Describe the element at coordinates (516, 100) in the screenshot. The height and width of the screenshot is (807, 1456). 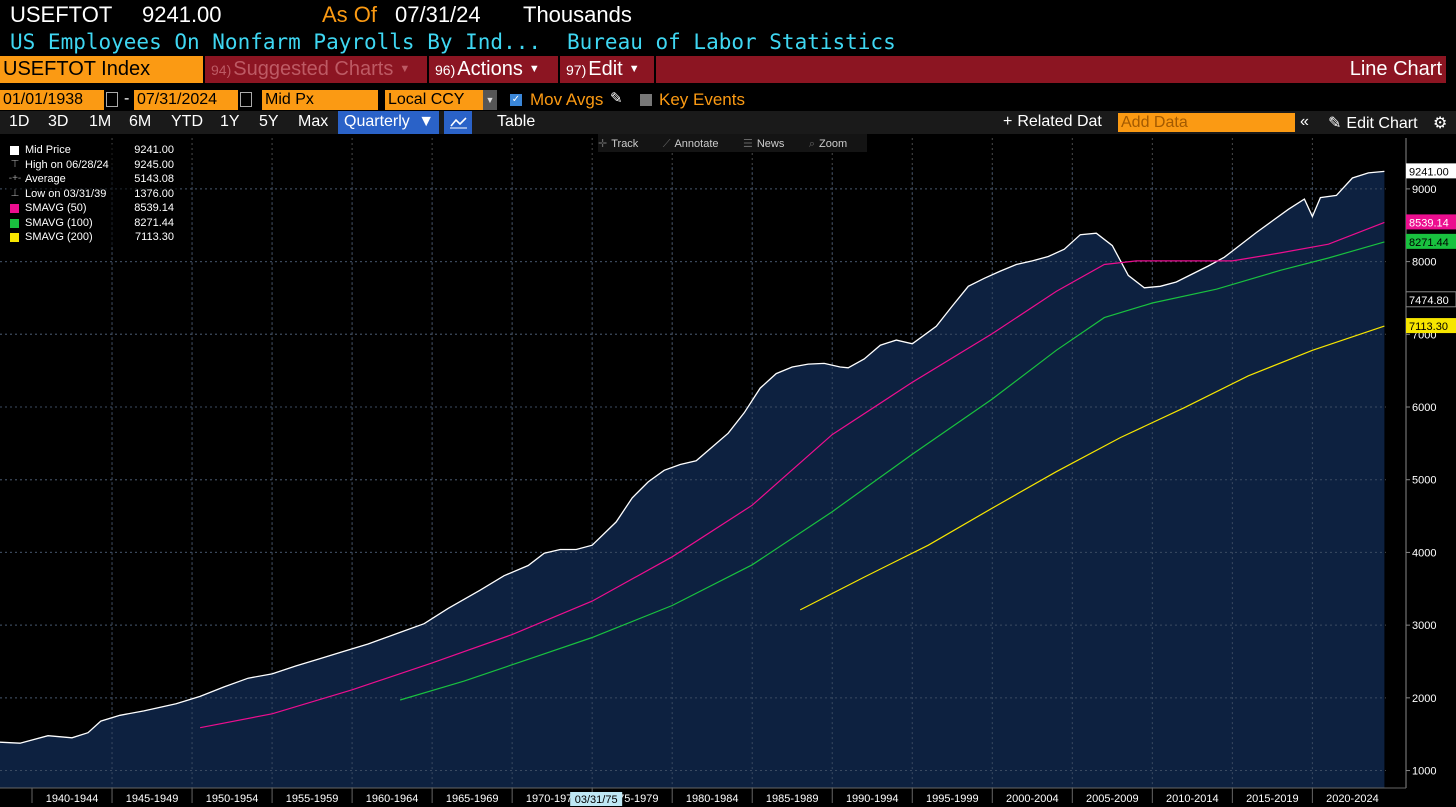
I see `mov-avgs-checkbox: ✓` at that location.